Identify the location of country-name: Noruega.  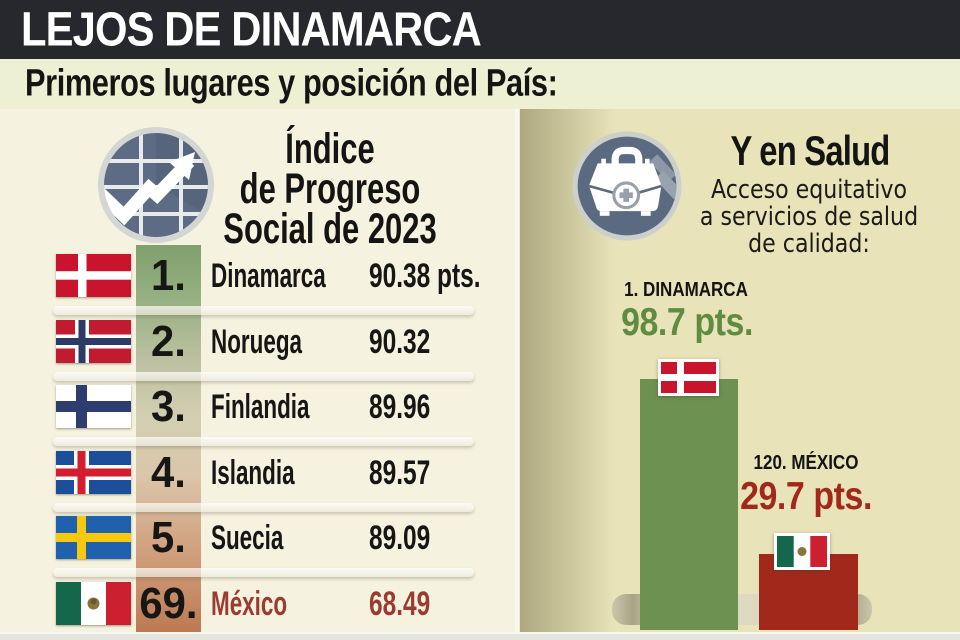
(257, 341).